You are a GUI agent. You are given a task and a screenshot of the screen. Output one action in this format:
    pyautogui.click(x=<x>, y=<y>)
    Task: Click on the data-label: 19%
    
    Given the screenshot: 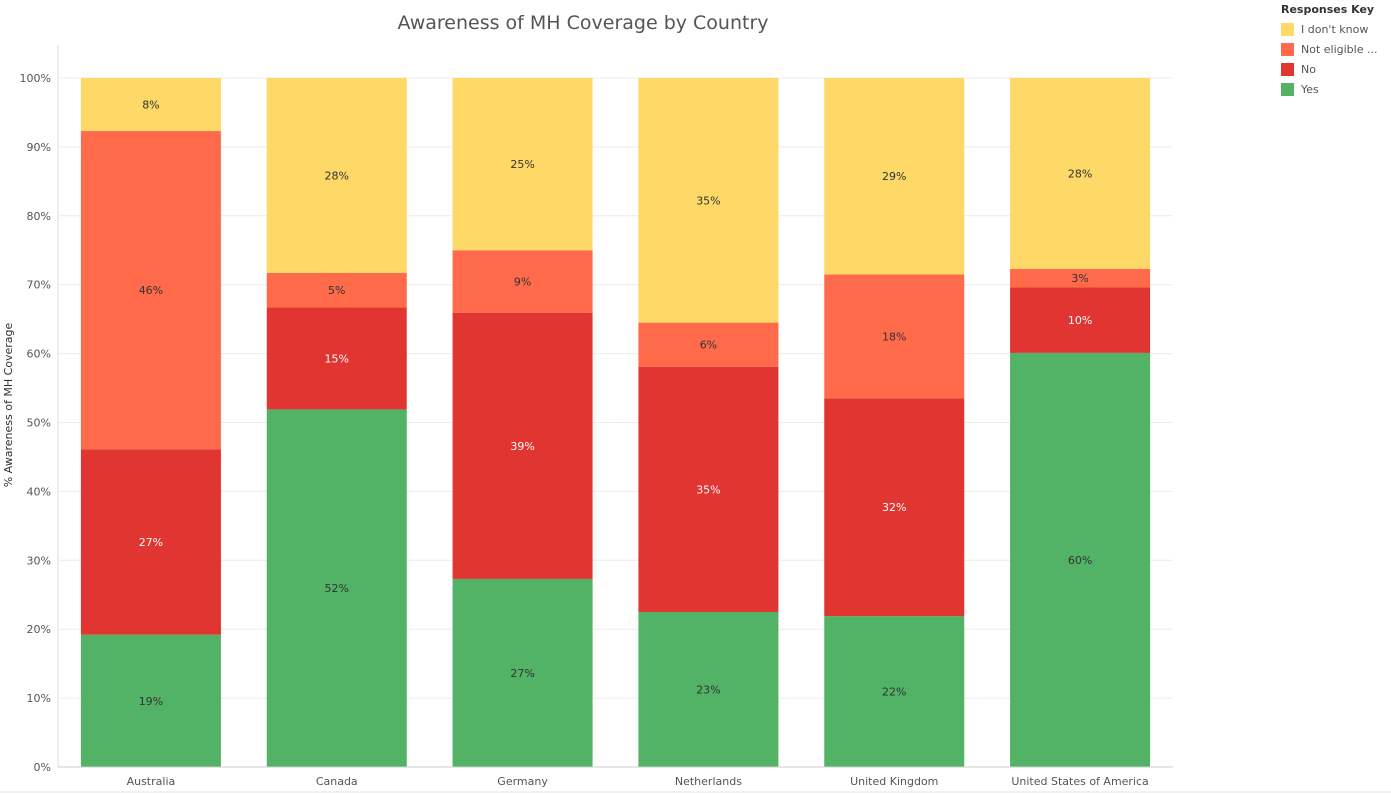 What is the action you would take?
    pyautogui.click(x=151, y=701)
    